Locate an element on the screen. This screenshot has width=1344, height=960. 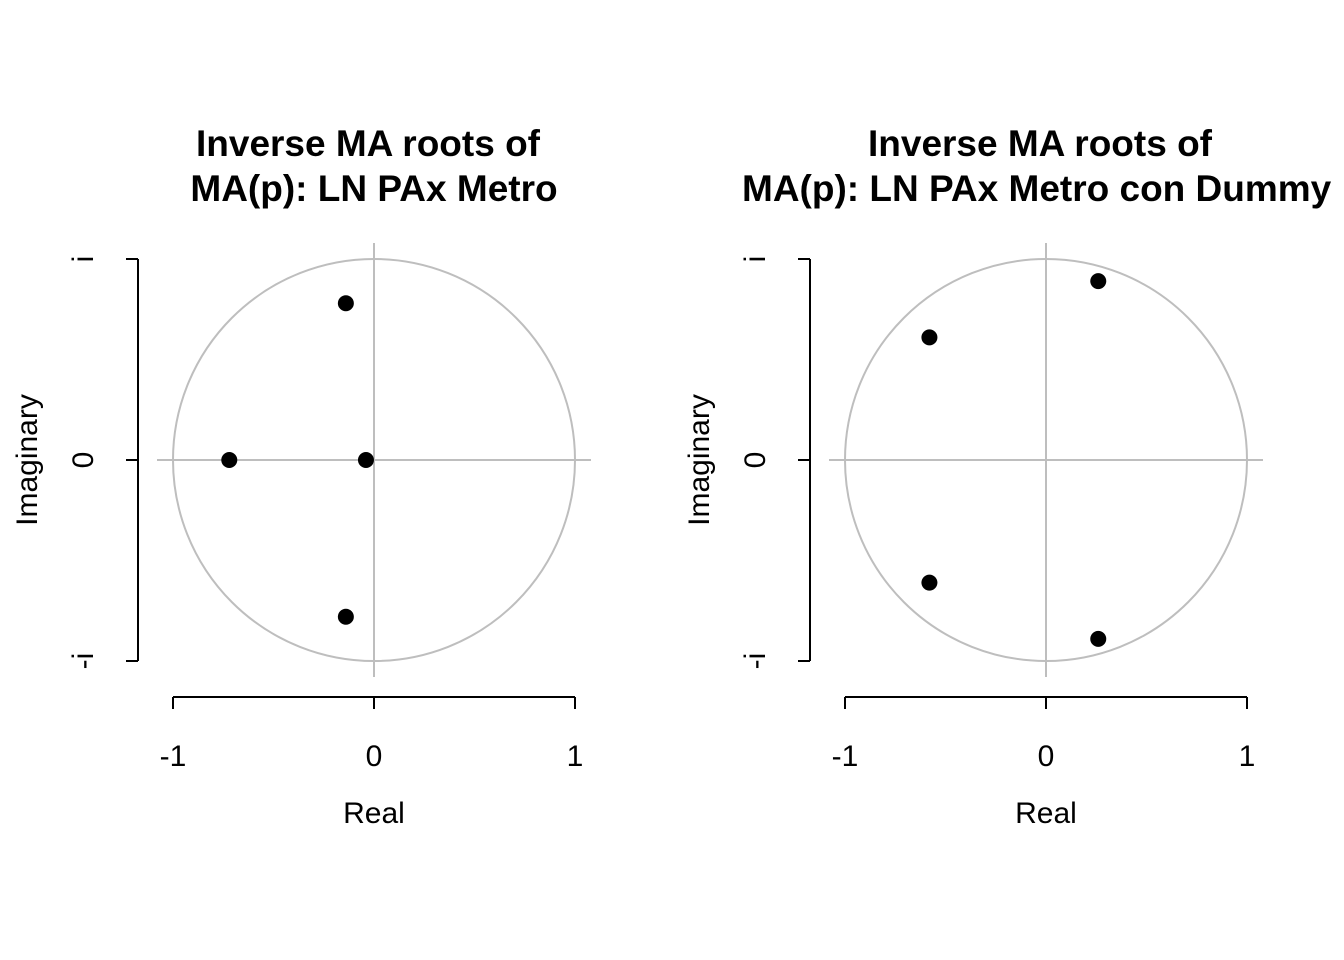
chart-title-line2: MA(p): LN PAx Metro con Dummy is located at coordinates (1037, 188).